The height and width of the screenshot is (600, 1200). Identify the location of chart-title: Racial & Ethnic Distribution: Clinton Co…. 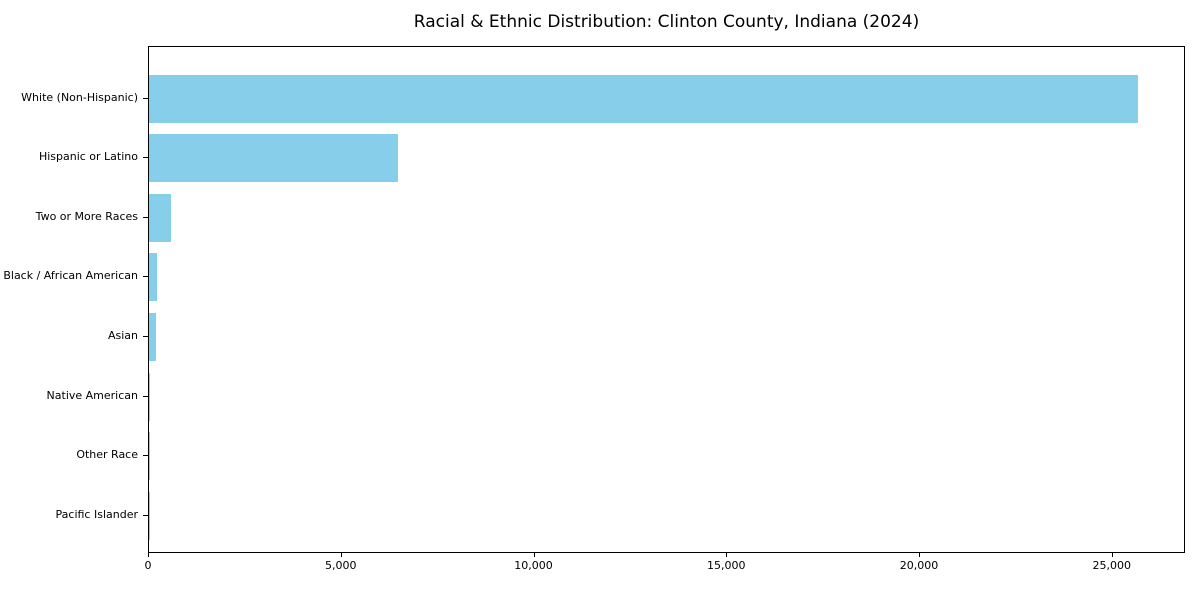
(666, 22).